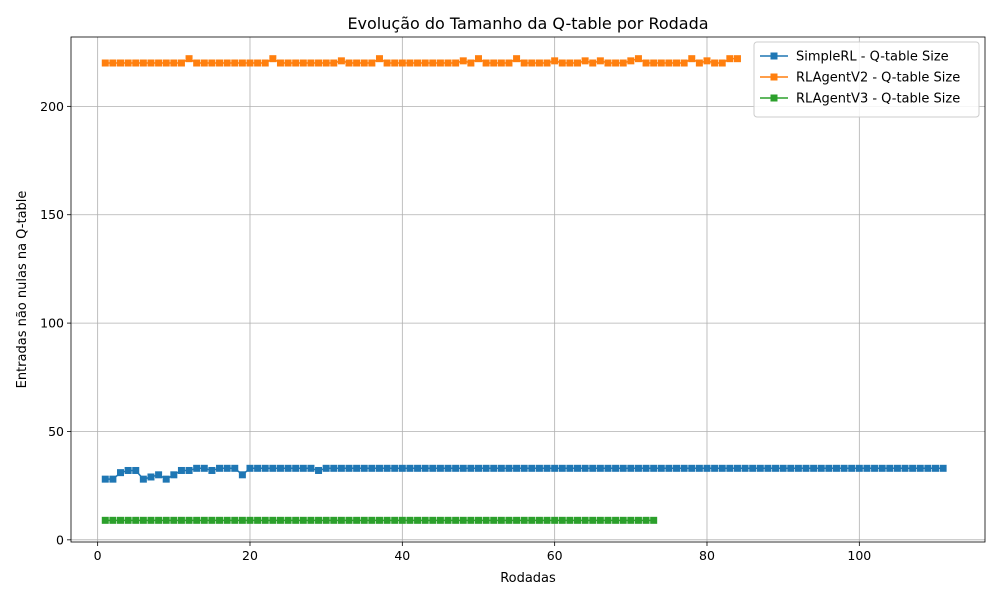 The width and height of the screenshot is (1000, 600). Describe the element at coordinates (250, 555) in the screenshot. I see `x-tick-label: 20` at that location.